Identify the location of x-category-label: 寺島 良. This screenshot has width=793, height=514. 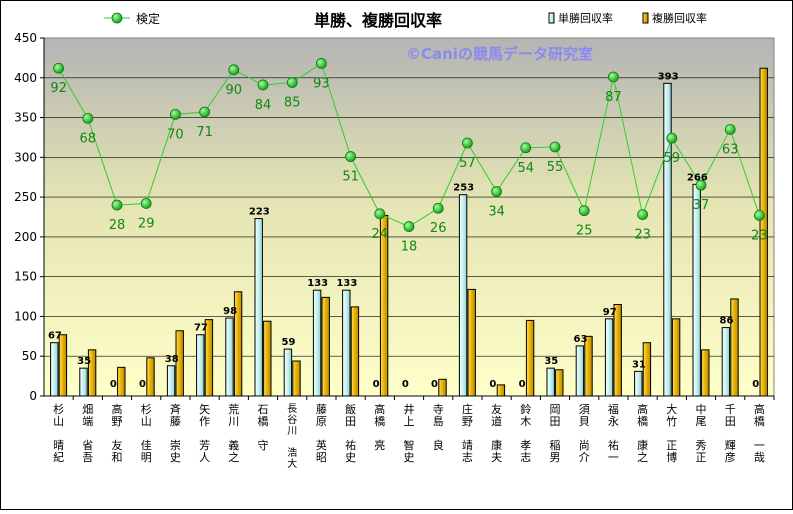
(438, 427).